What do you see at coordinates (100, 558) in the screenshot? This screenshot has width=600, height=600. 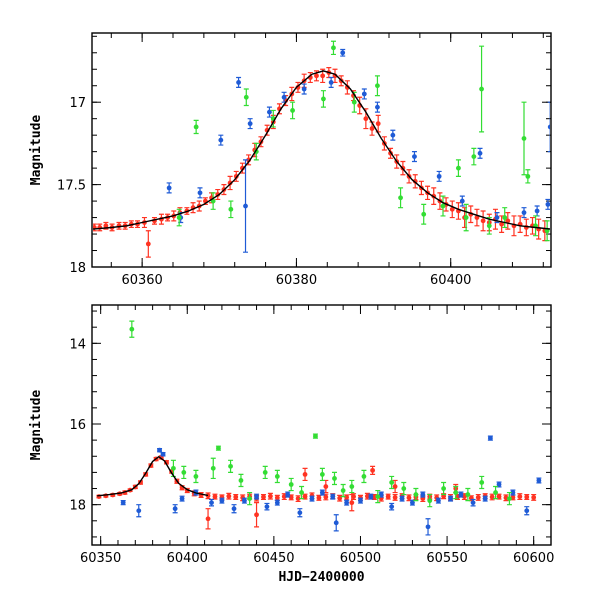 I see `x-tick-label: 60350` at bounding box center [100, 558].